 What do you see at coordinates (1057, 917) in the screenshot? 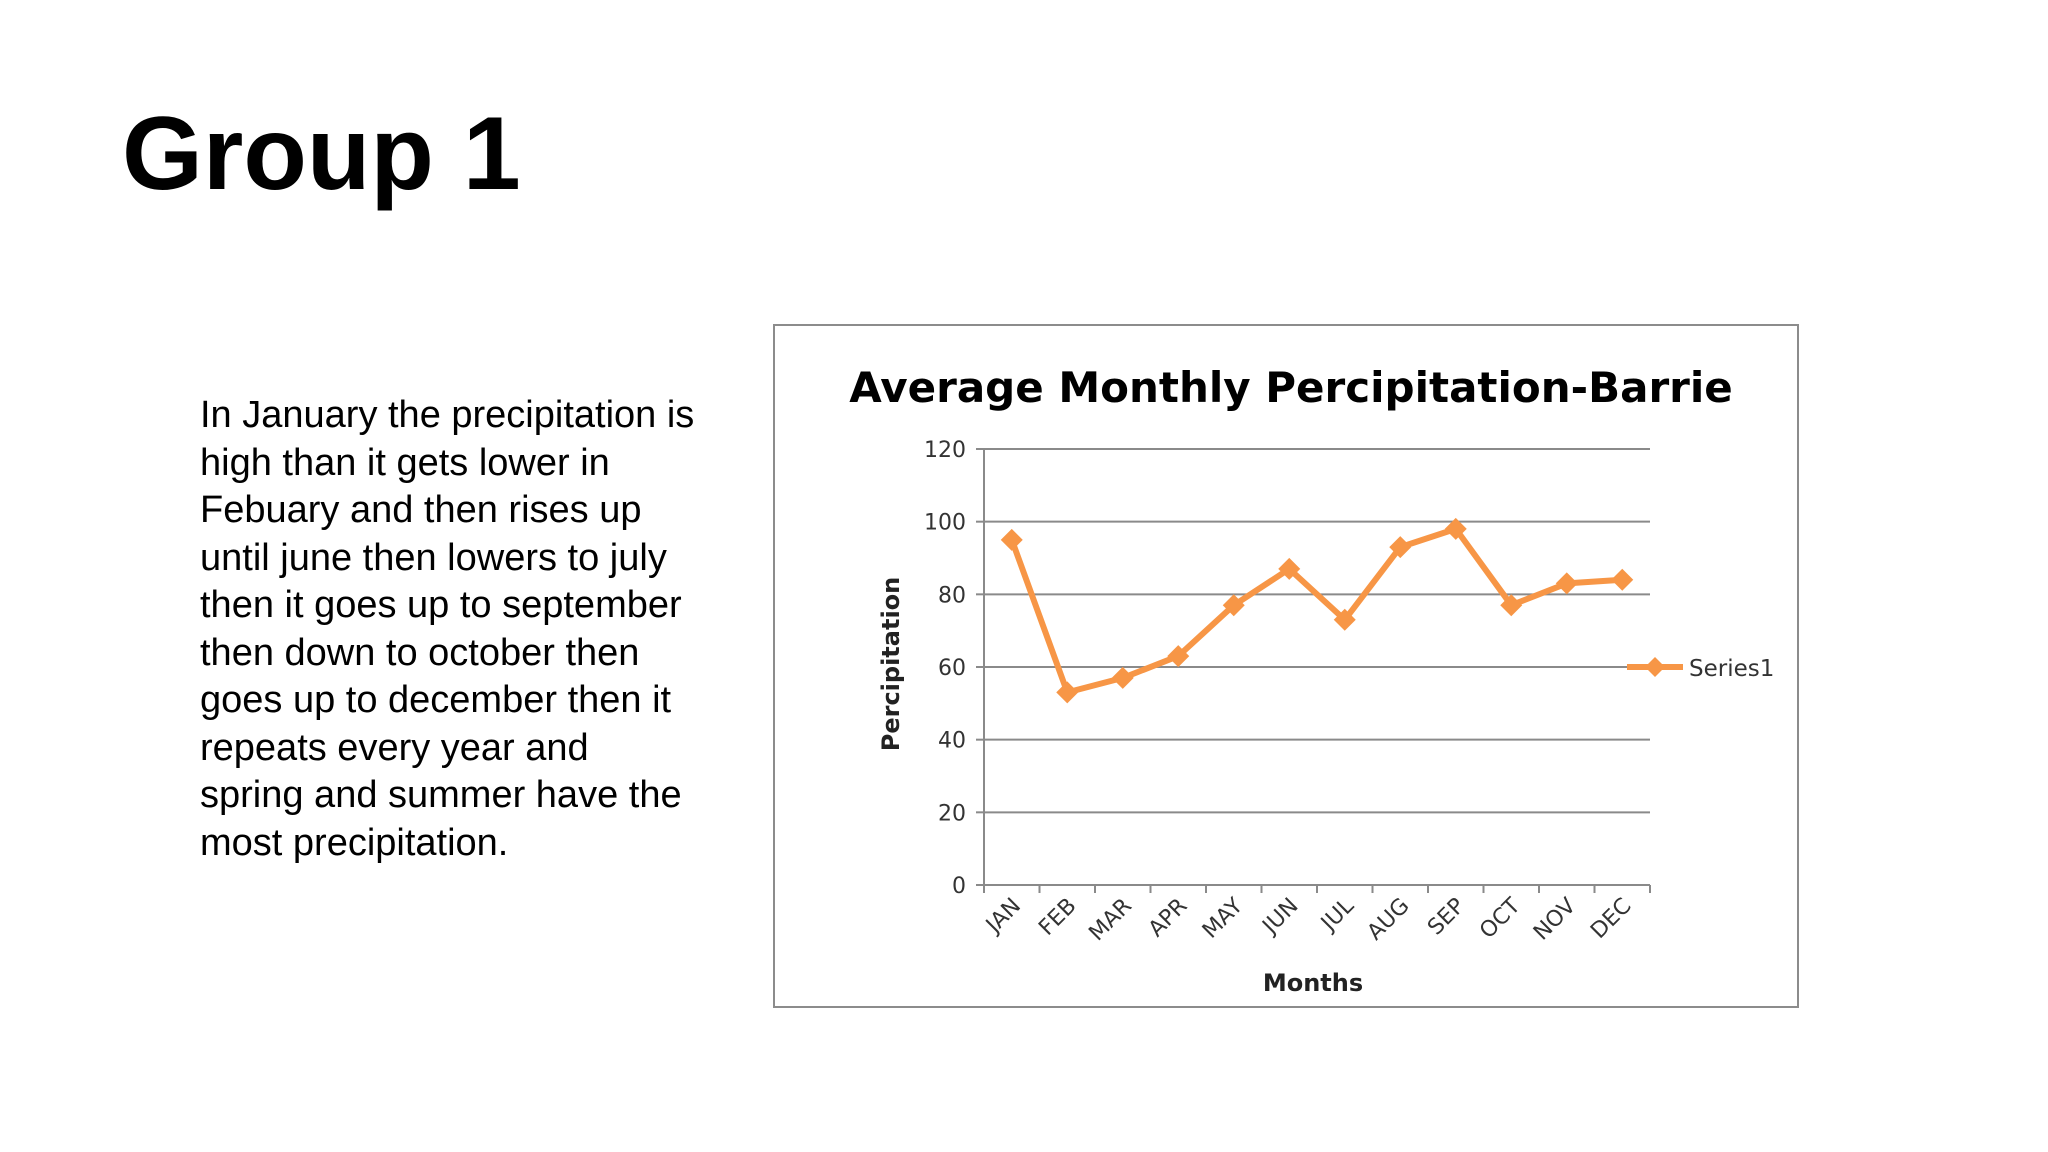
I see `x-tick-label-feb: FEB` at bounding box center [1057, 917].